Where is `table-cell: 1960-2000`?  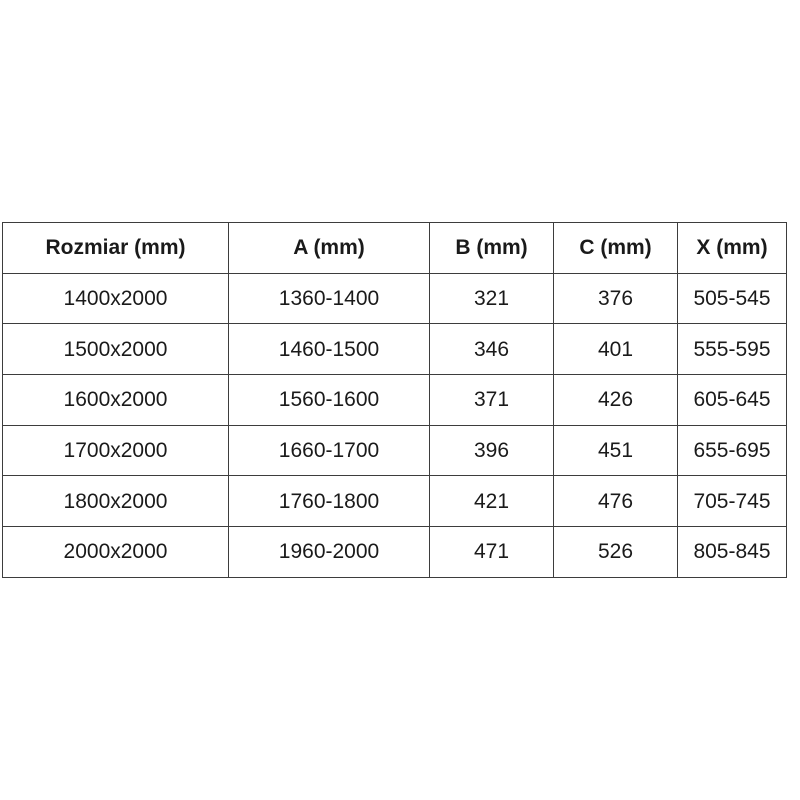 table-cell: 1960-2000 is located at coordinates (329, 552).